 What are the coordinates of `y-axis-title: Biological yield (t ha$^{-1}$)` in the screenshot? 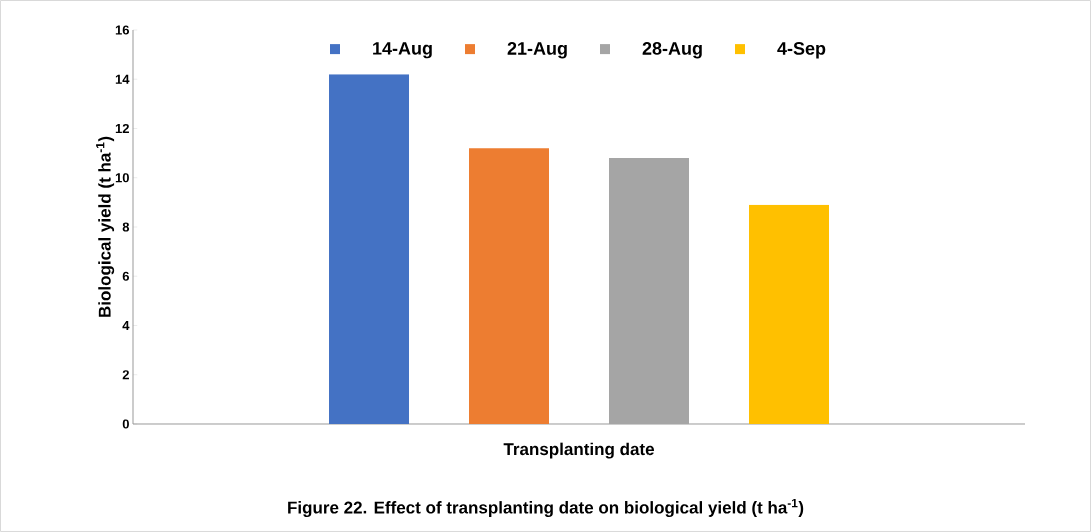 It's located at (105, 226).